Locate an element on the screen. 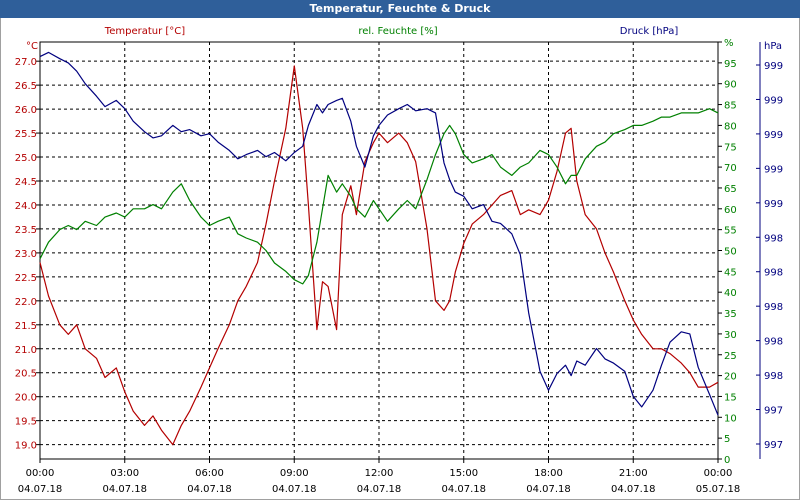 The height and width of the screenshot is (500, 800). chart-title-bar: Temperatur, Feuchte & Druck is located at coordinates (400, 9).